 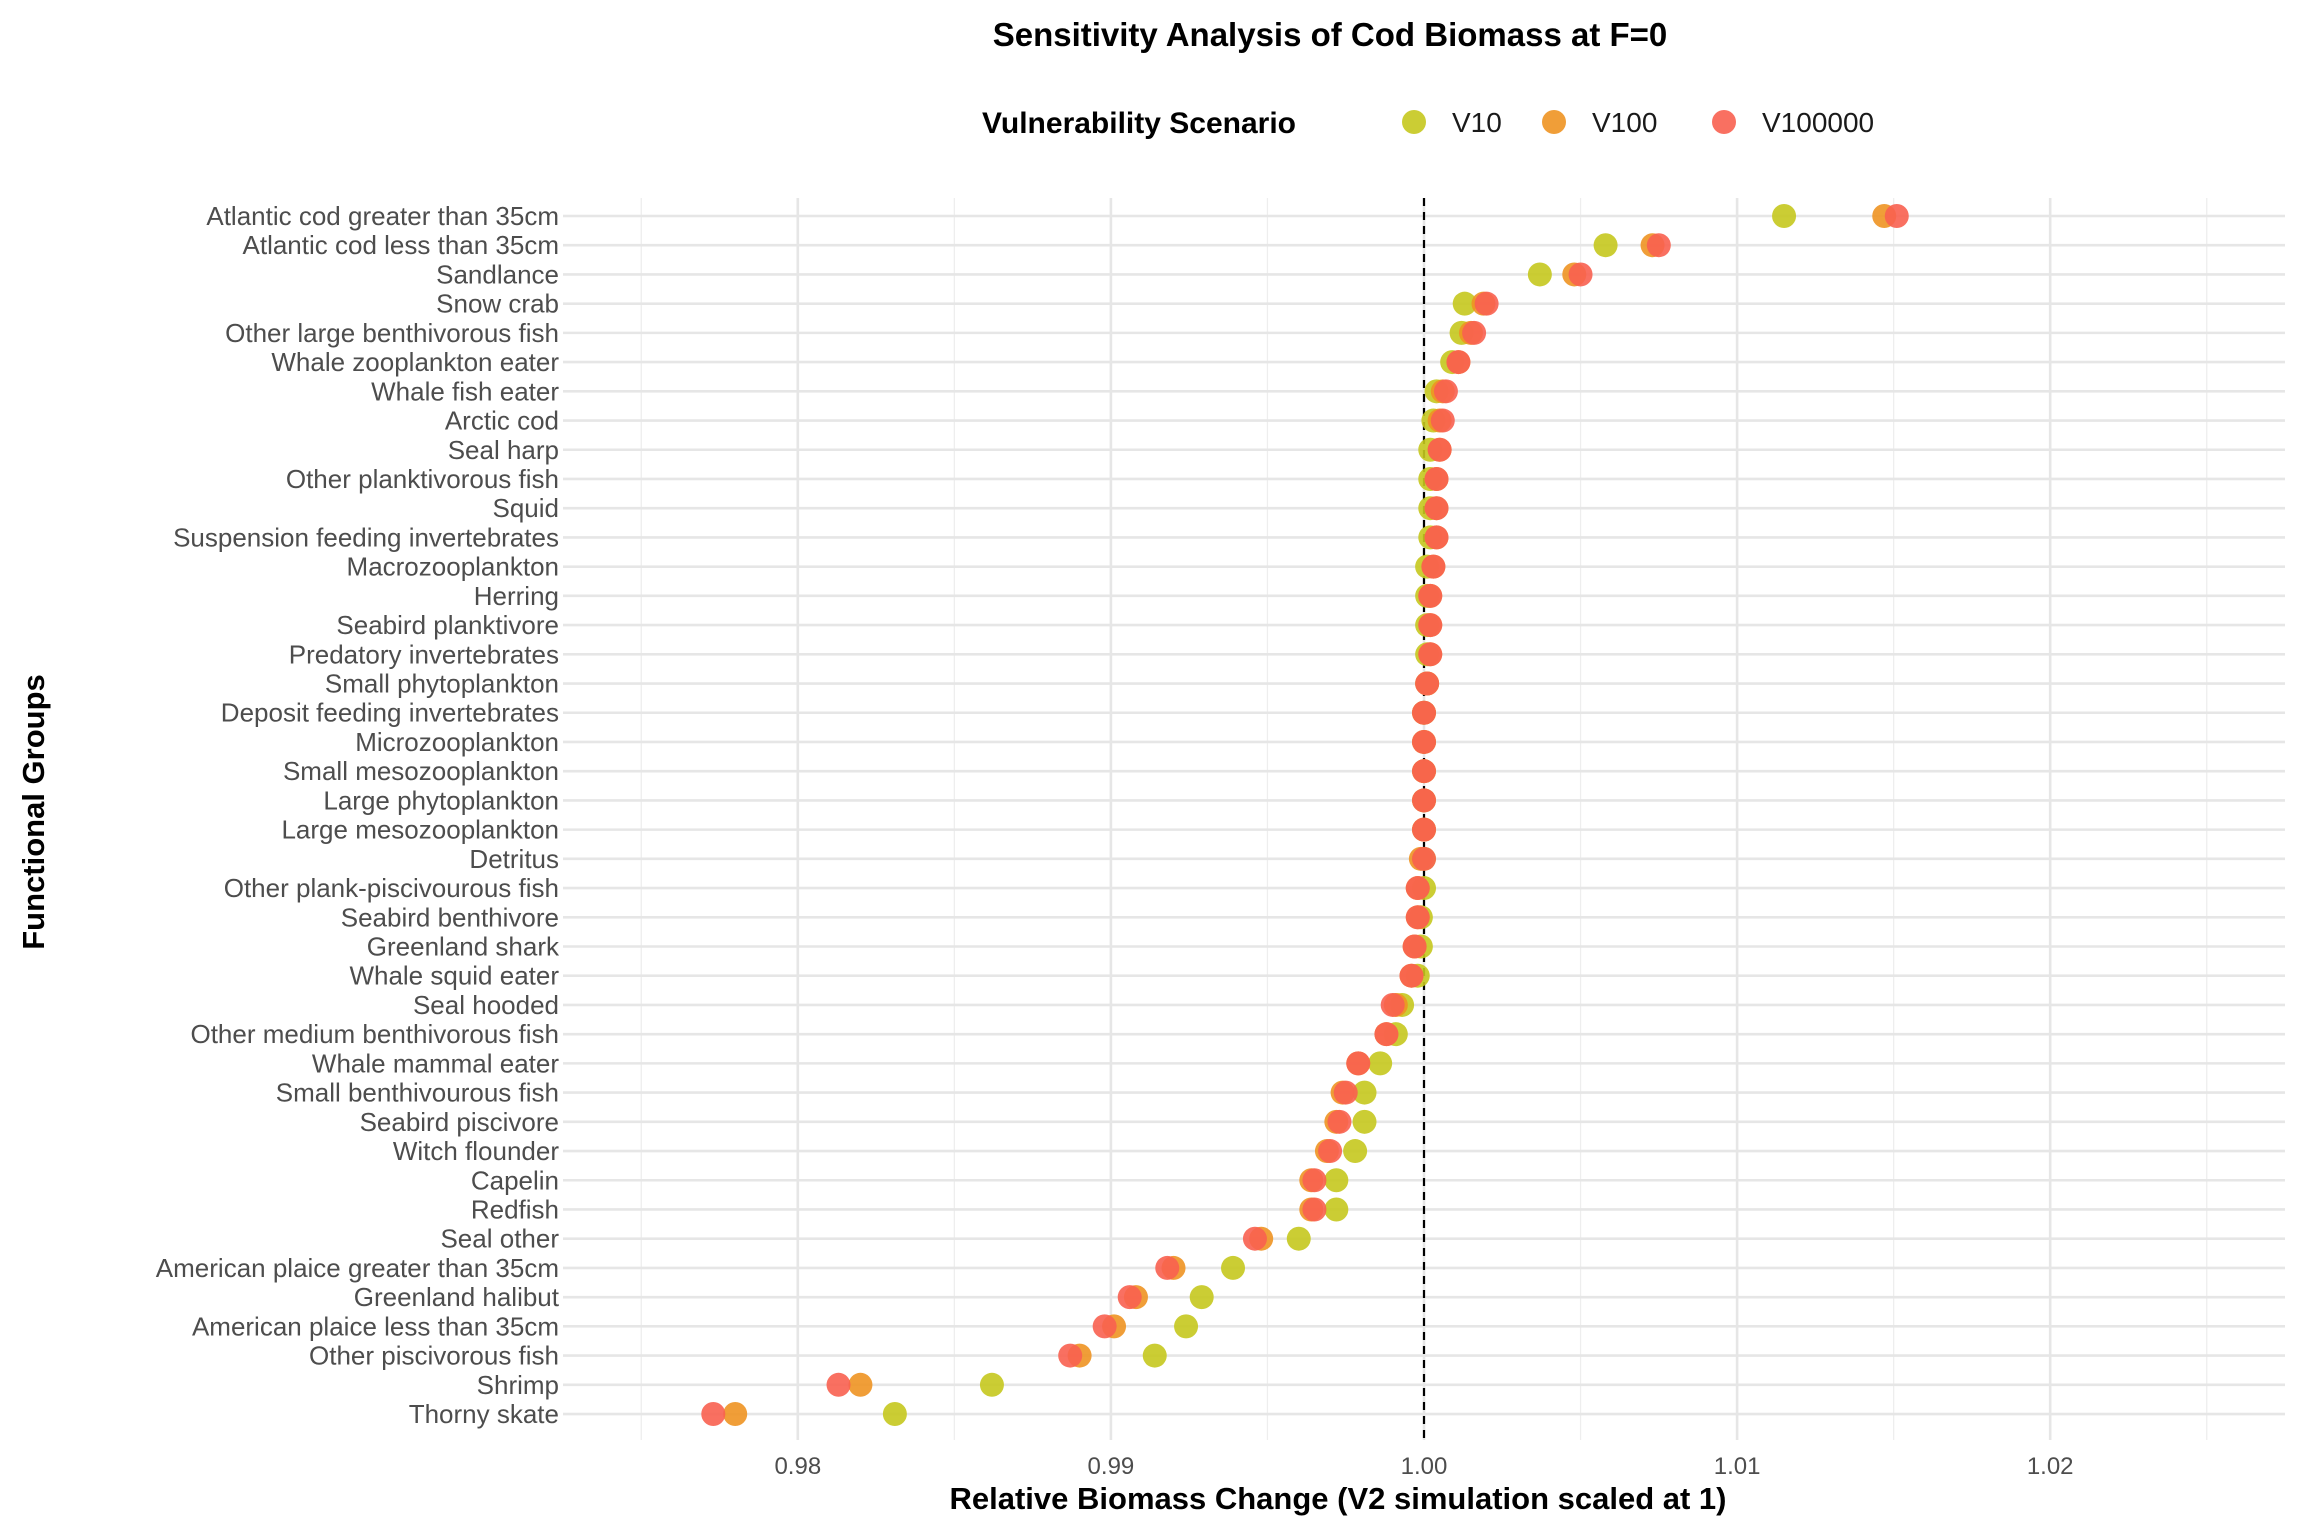 What do you see at coordinates (1737, 1466) in the screenshot?
I see `x-tick-label: 1.01` at bounding box center [1737, 1466].